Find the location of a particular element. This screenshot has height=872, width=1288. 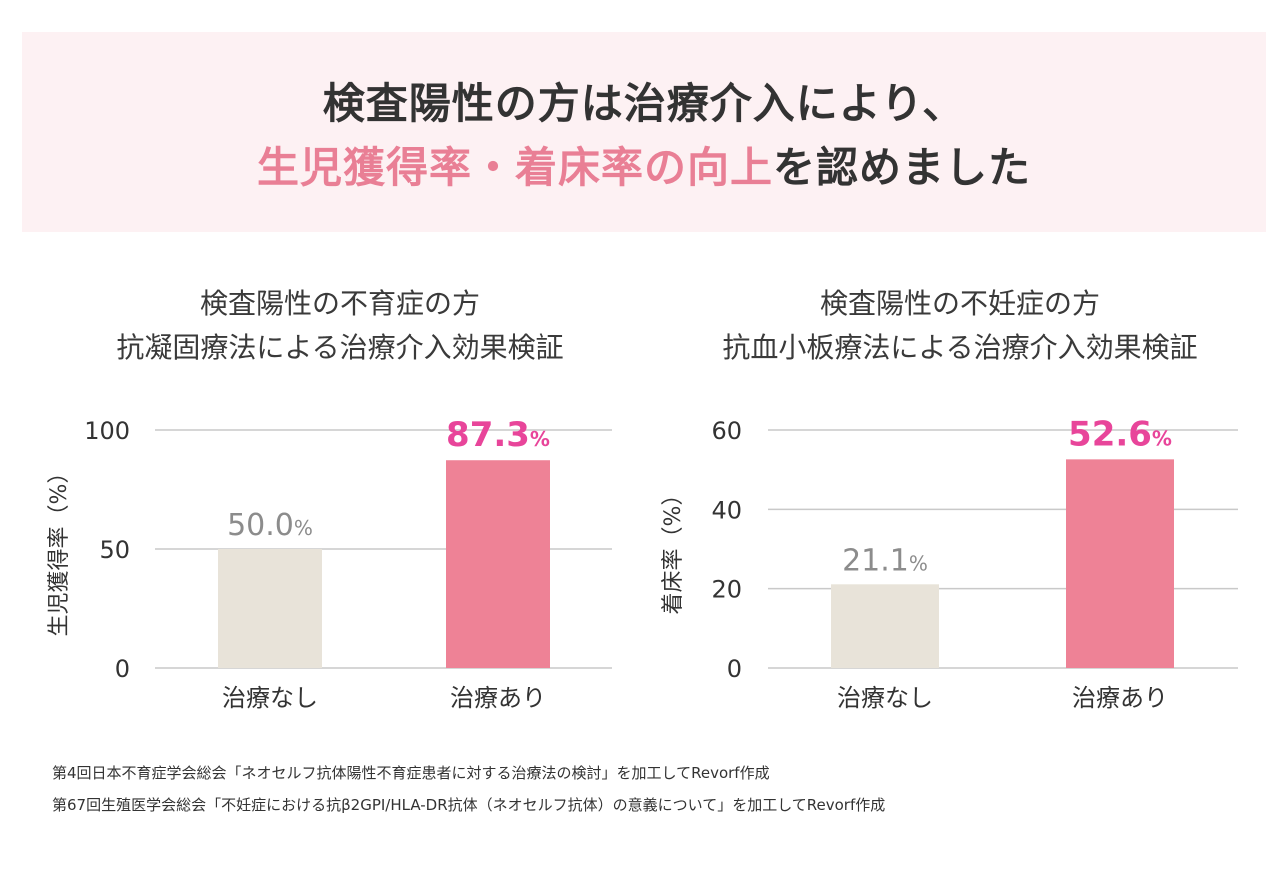

chart-1-value-label-0: 50.0% is located at coordinates (270, 525).